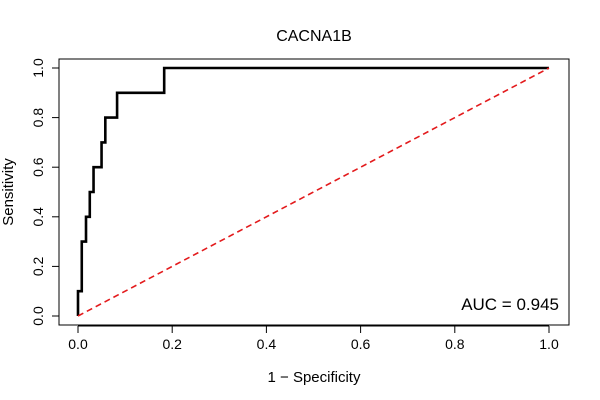 The image size is (600, 400). I want to click on x-tick-label: 0.8, so click(455, 344).